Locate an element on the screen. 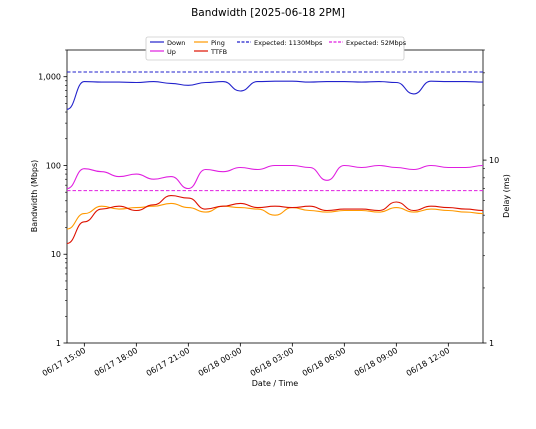 The height and width of the screenshot is (429, 536). x-tick-label: 06/17 15:00 is located at coordinates (64, 362).